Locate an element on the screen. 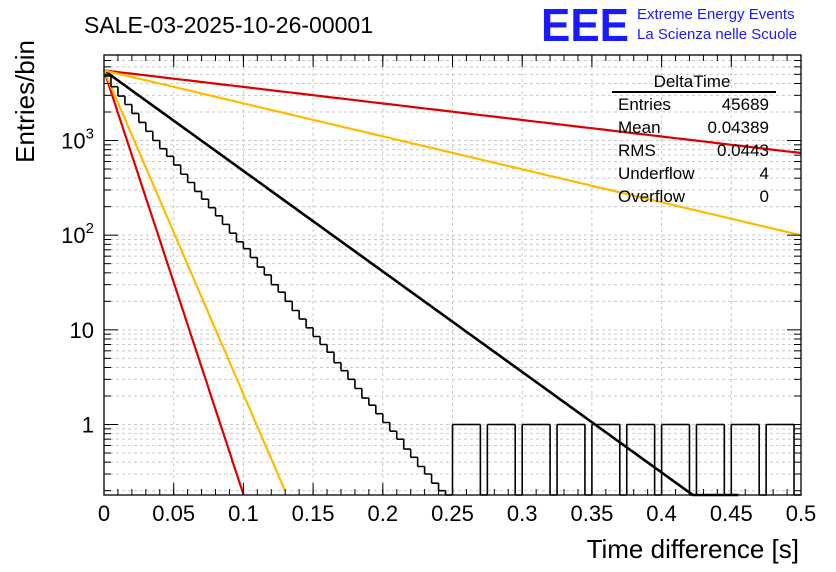 This screenshot has height=572, width=836. stats-value: 0.04389 is located at coordinates (738, 127).